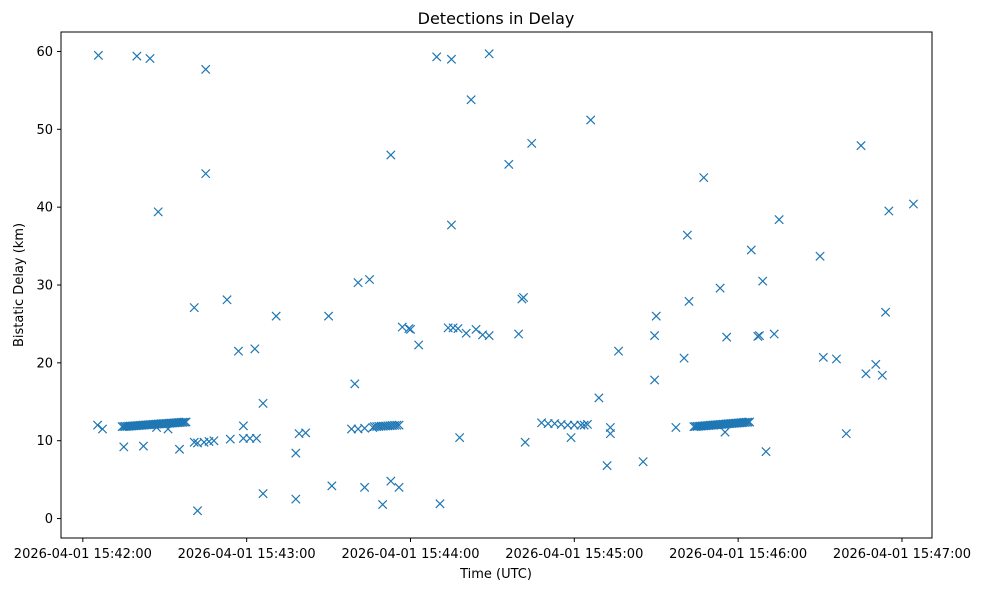  I want to click on x-tick-label: 2026-04-01 15:44:00, so click(410, 554).